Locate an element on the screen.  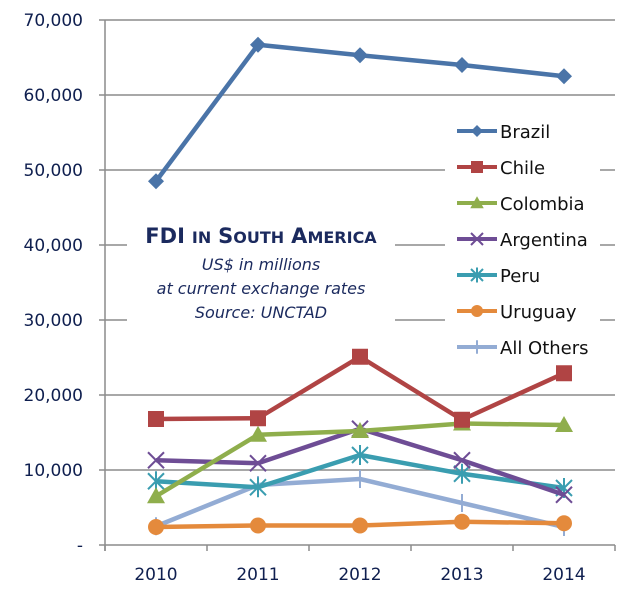
legend-item: All Others is located at coordinates (523, 348).